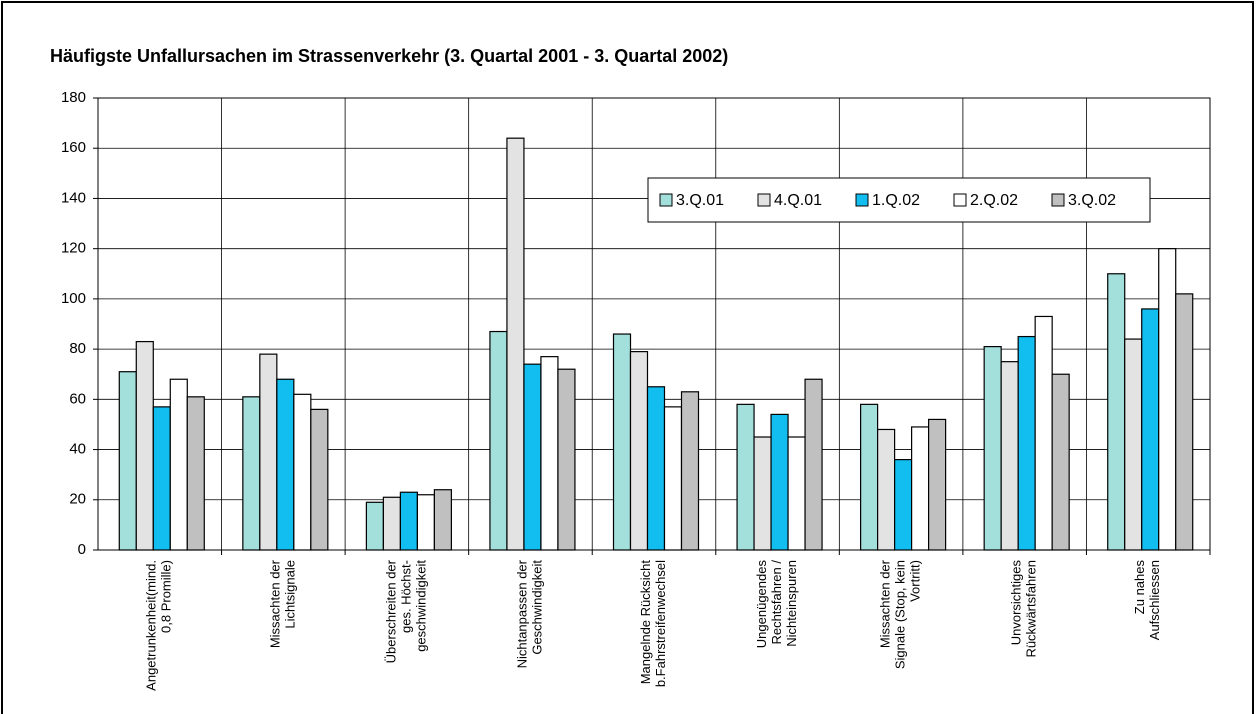 This screenshot has width=1256, height=714. What do you see at coordinates (82, 549) in the screenshot?
I see `y-tick-label: 0` at bounding box center [82, 549].